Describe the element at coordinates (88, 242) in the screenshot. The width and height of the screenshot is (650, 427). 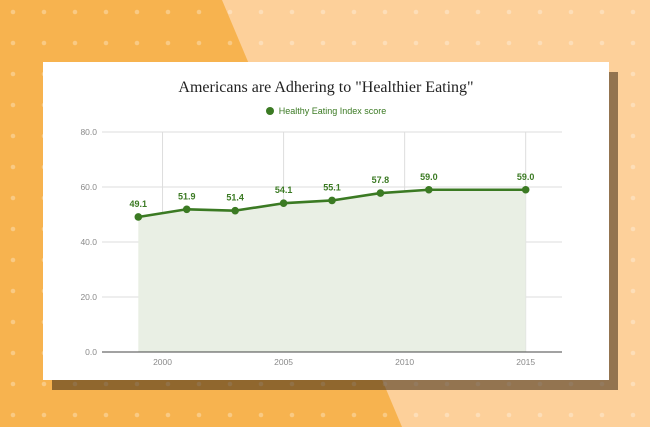
I see `y-tick-label: 40.0` at that location.